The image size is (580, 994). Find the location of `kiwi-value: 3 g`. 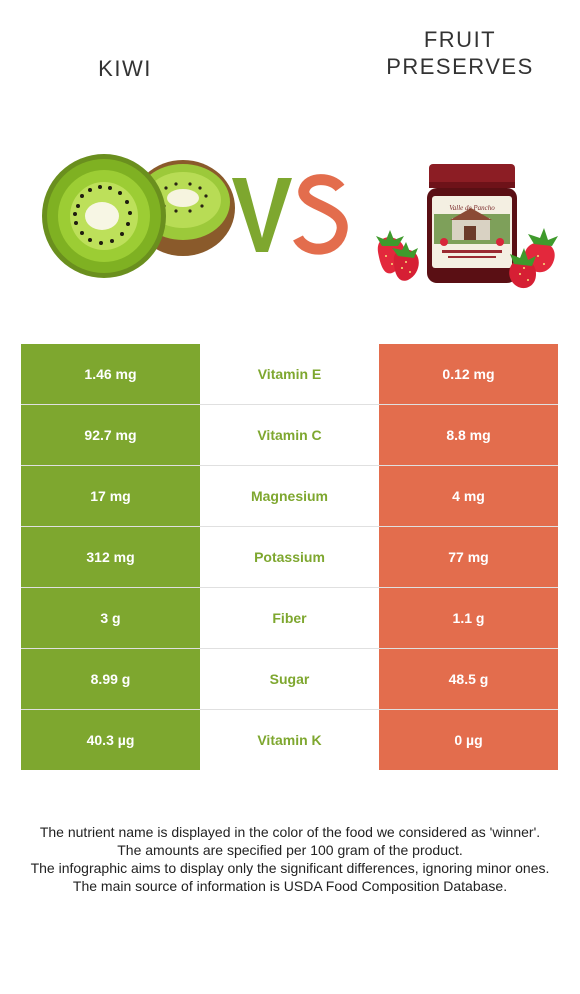

kiwi-value: 3 g is located at coordinates (110, 618).